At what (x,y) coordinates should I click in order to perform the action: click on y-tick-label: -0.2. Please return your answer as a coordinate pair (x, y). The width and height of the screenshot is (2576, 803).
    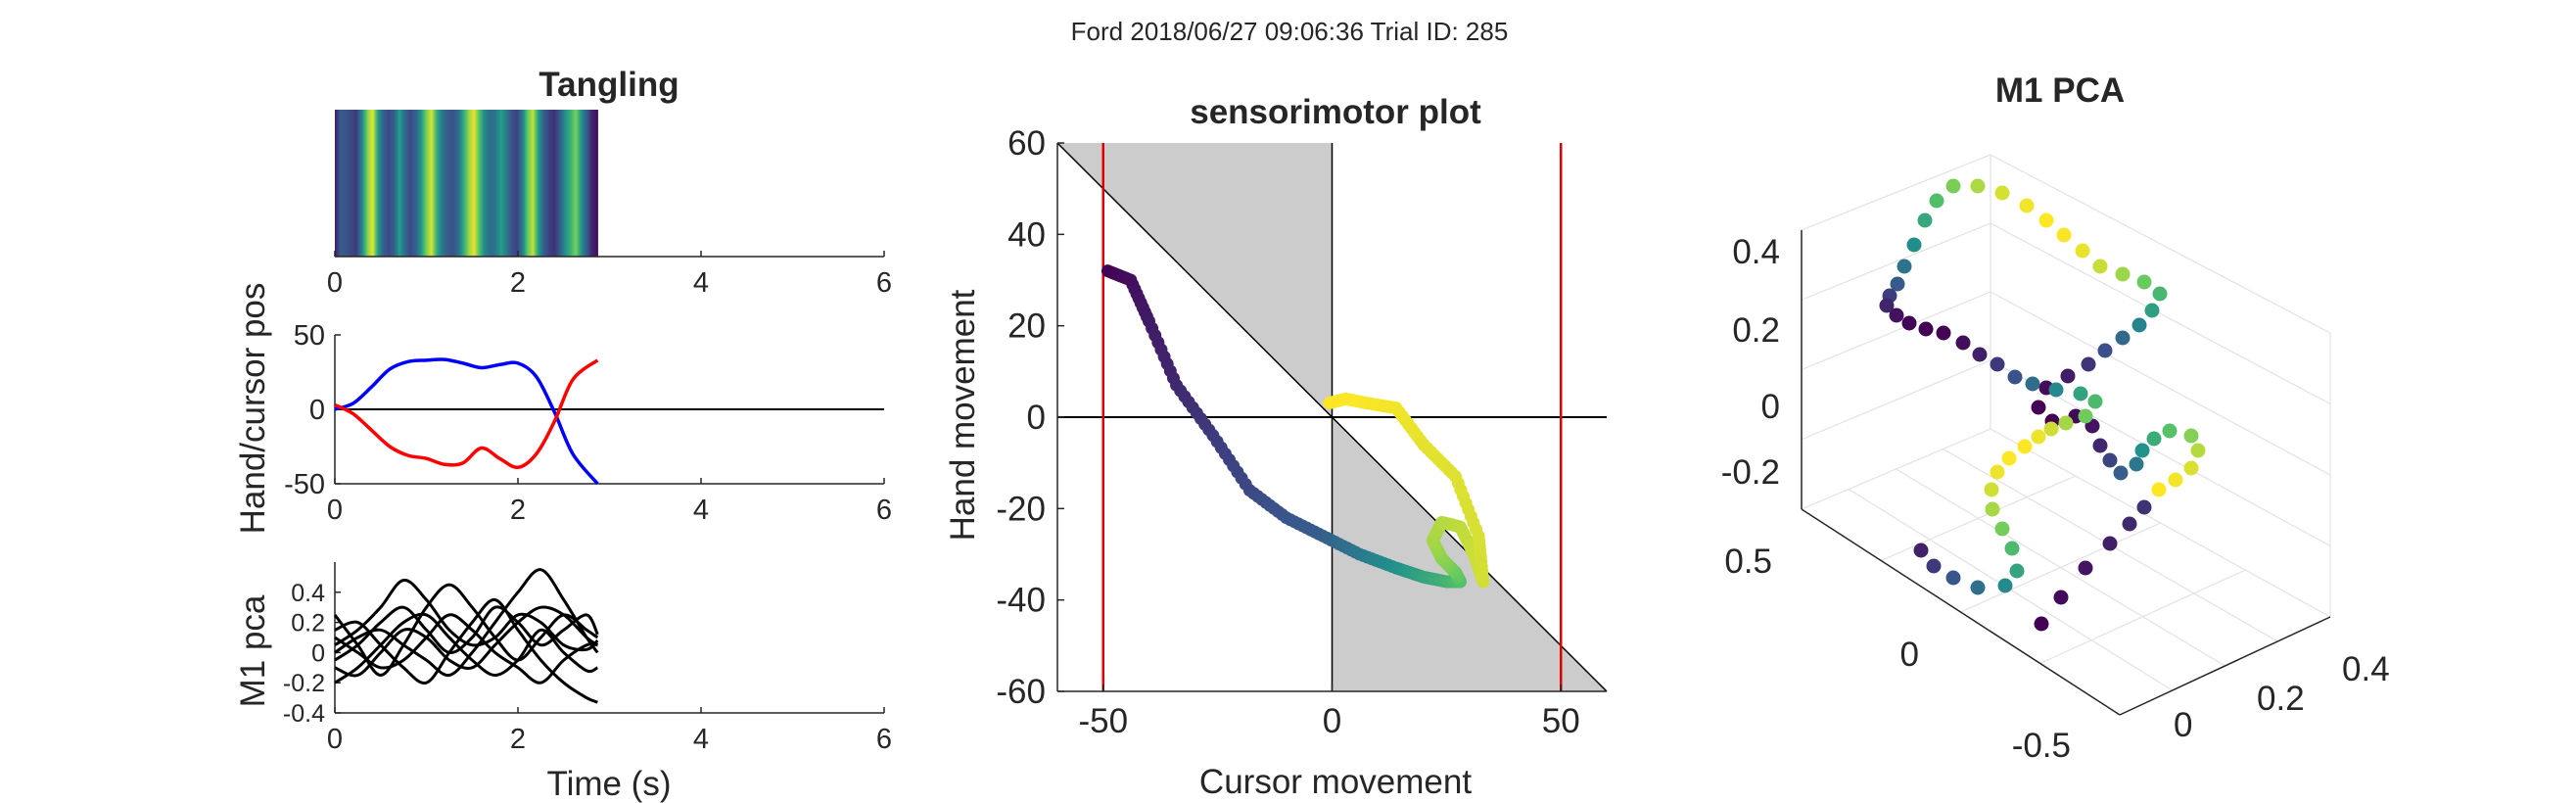
    Looking at the image, I should click on (304, 683).